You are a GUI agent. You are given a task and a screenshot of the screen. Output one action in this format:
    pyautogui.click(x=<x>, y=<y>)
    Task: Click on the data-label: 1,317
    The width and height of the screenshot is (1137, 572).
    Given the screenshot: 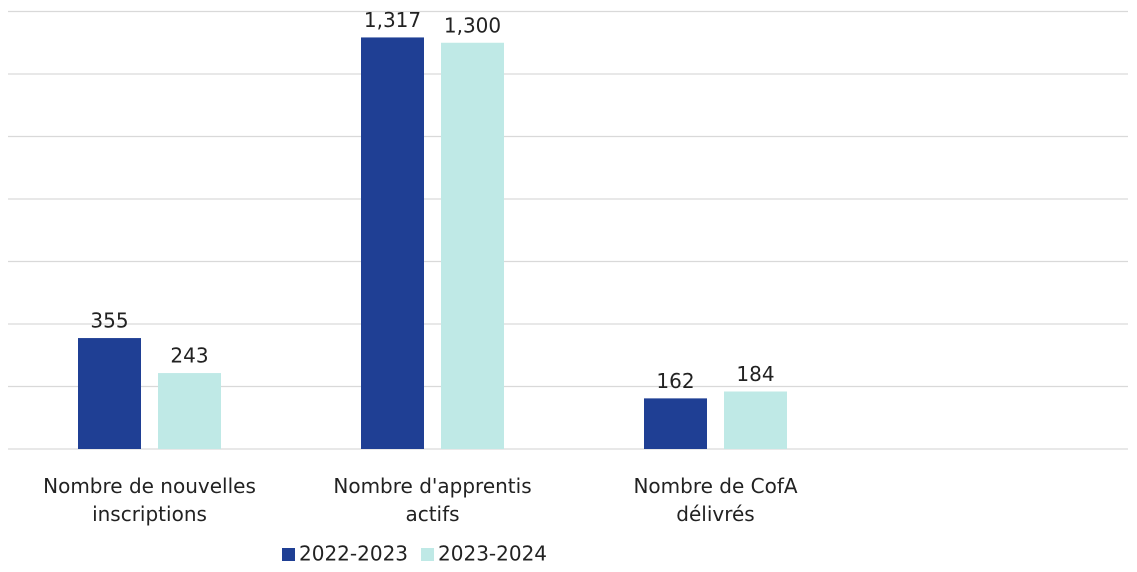 What is the action you would take?
    pyautogui.click(x=392, y=20)
    